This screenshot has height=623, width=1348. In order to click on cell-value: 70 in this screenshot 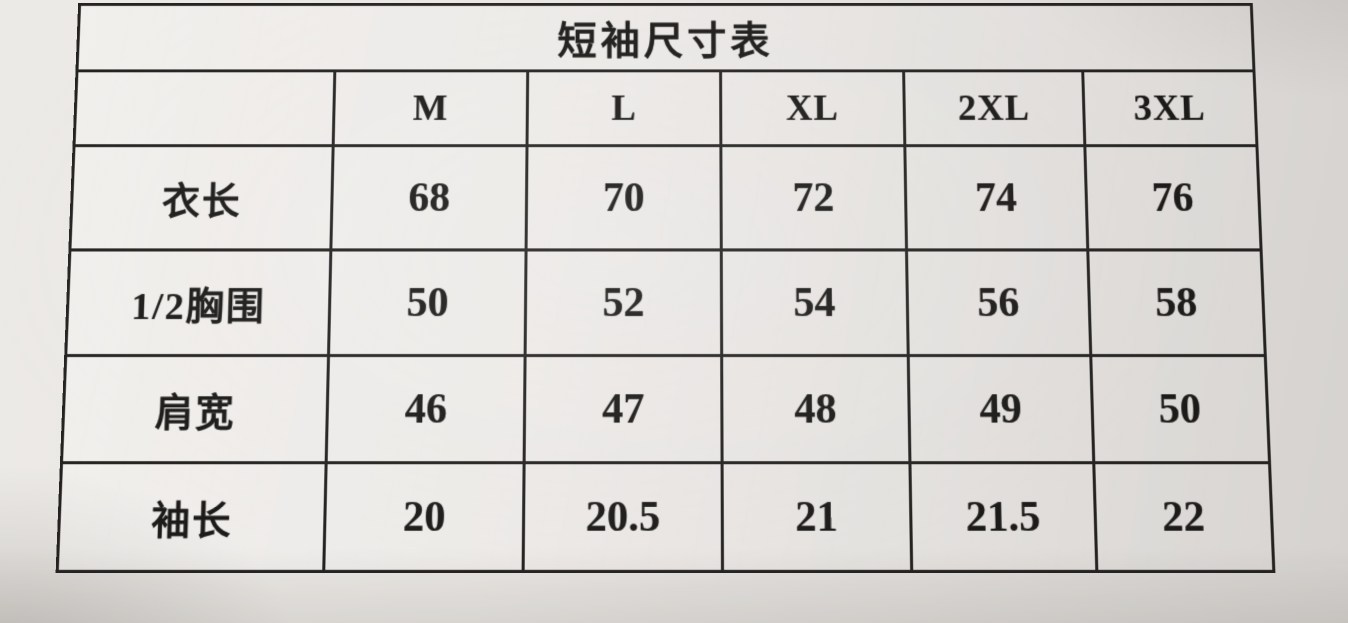, I will do `click(624, 197)`.